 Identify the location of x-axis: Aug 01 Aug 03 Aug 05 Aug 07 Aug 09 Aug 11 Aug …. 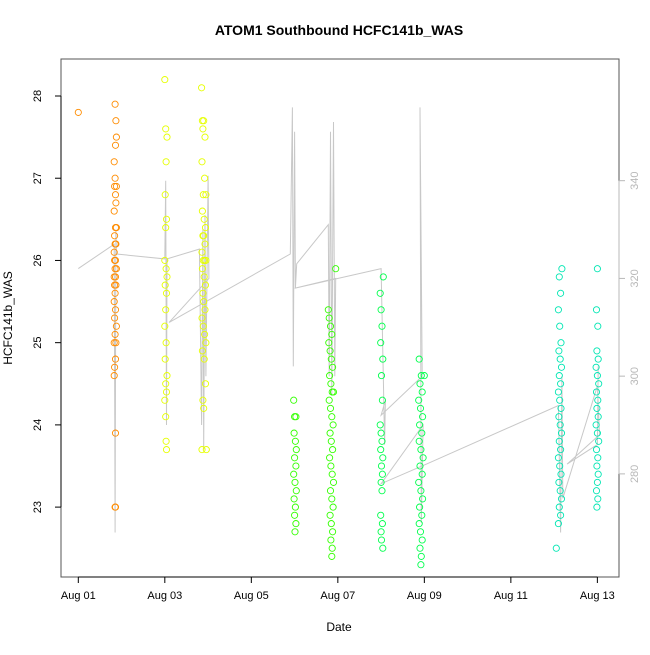
(338, 589).